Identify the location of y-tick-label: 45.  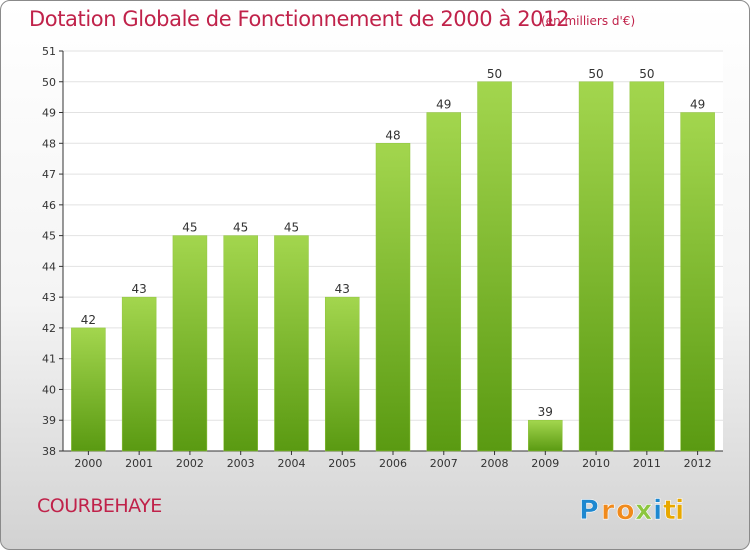
(49, 236).